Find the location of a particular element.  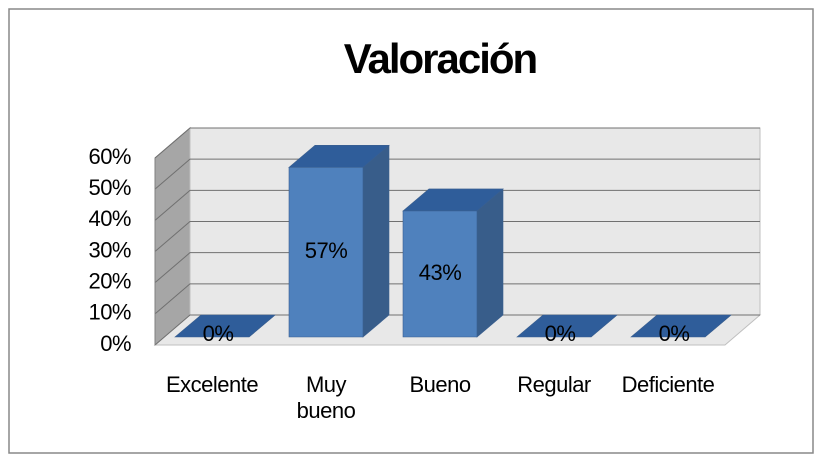

y-tick-label: 50% is located at coordinates (109, 187).